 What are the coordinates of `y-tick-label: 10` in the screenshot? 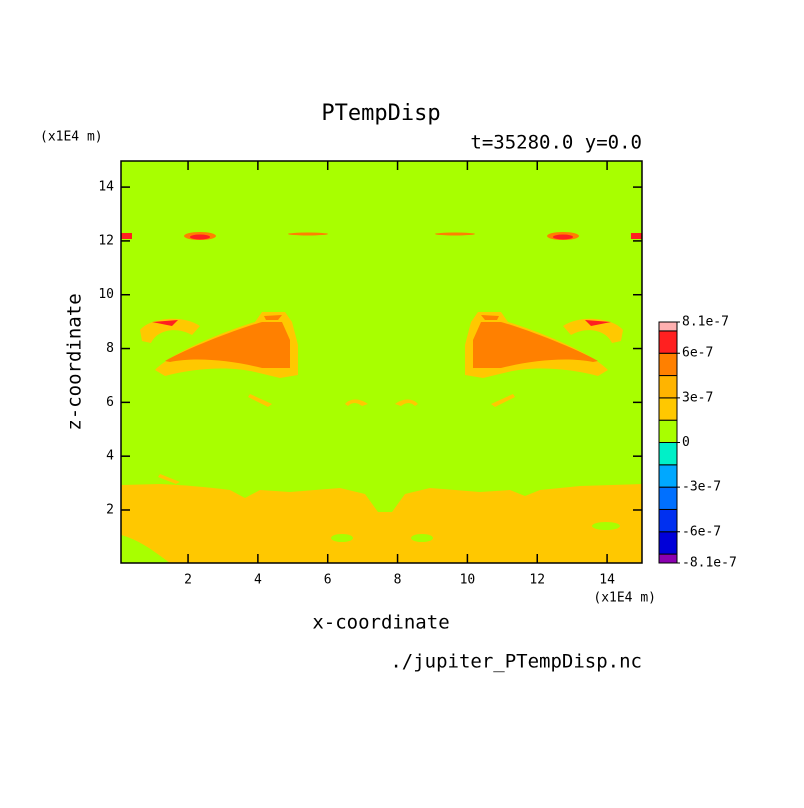 It's located at (106, 294).